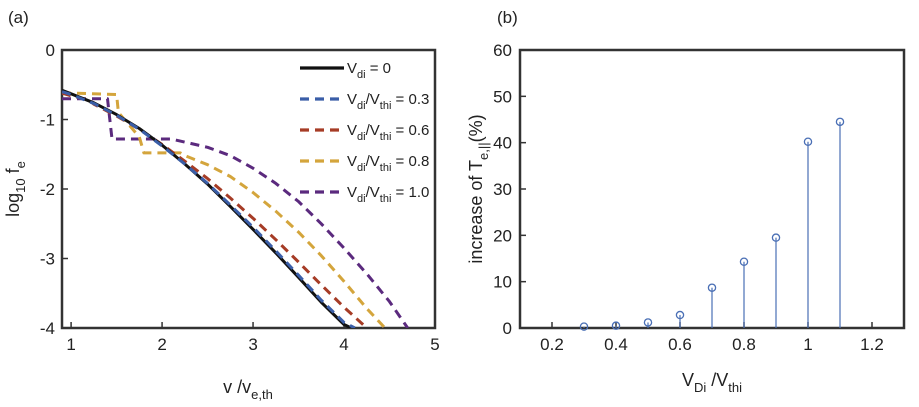  I want to click on legend-entry-text: Vdi/Vthi = 0.8, so click(388, 163).